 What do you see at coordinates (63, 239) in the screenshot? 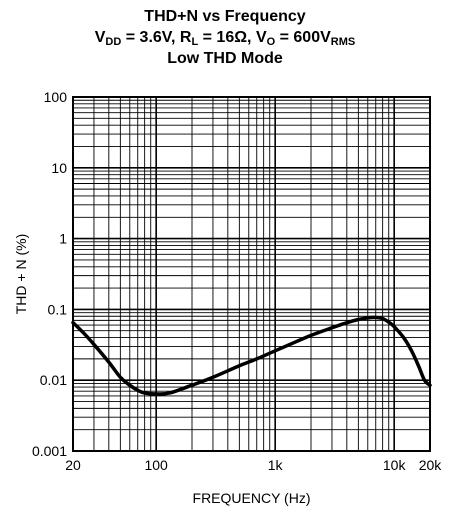
I see `y-tick-label: 1` at bounding box center [63, 239].